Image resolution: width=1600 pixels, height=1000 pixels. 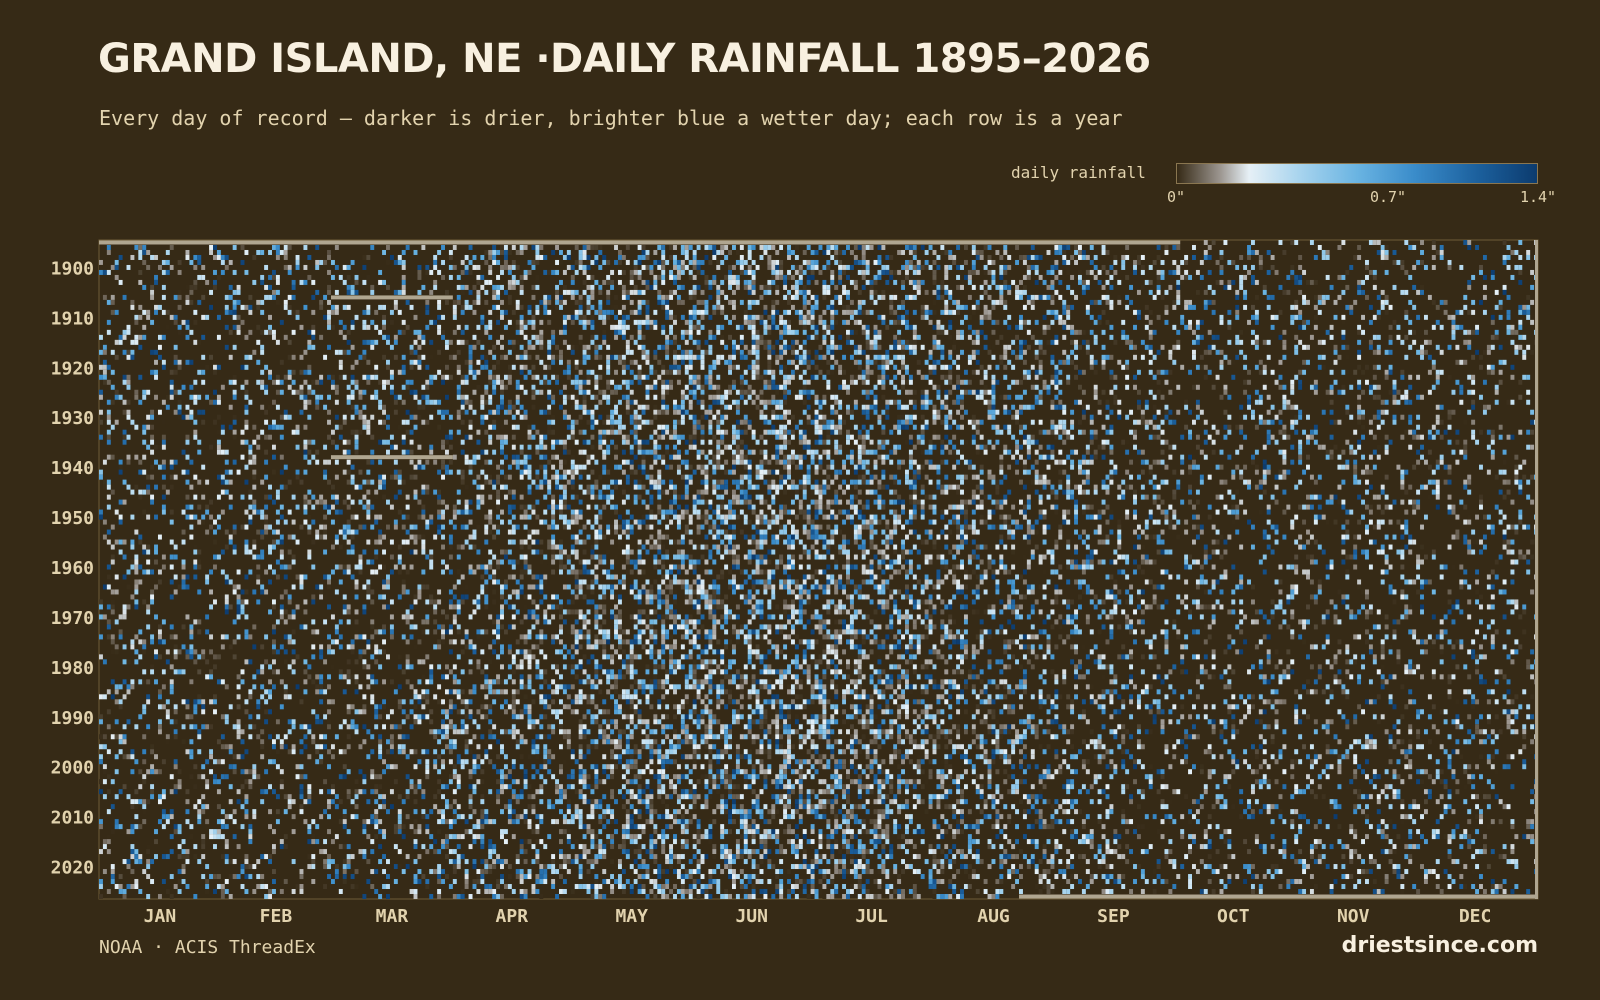 What do you see at coordinates (160, 916) in the screenshot?
I see `month-tick-label: JAN` at bounding box center [160, 916].